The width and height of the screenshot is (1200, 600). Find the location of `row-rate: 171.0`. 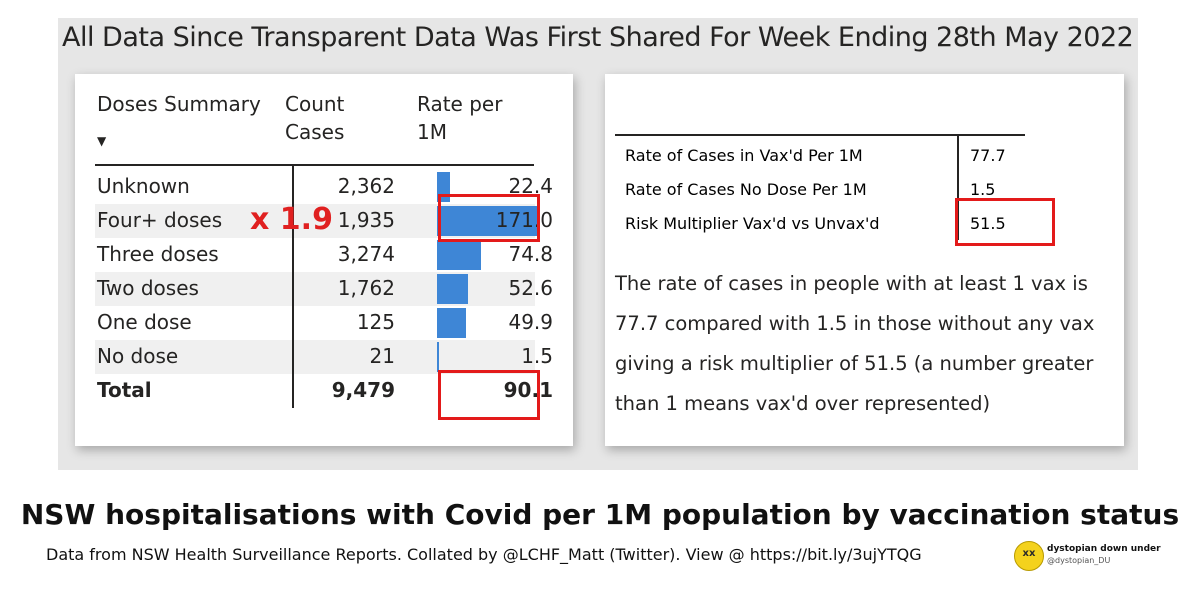

row-rate: 171.0 is located at coordinates (524, 220).